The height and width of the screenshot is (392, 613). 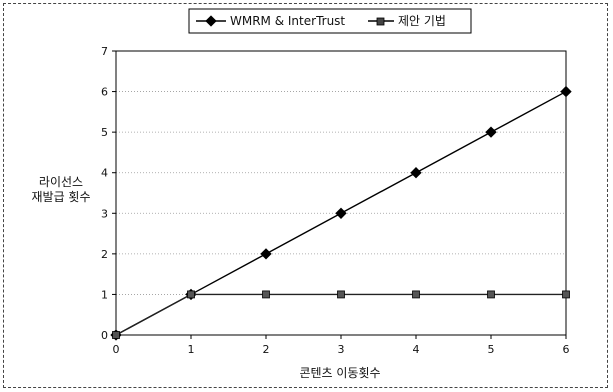 I want to click on legend-label-proposed: 제안 기법, so click(x=422, y=21).